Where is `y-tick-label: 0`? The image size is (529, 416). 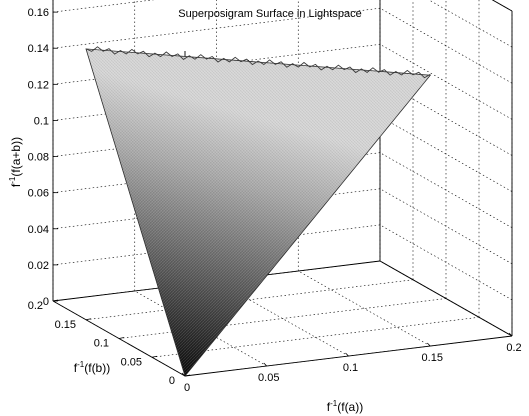 y-tick-label: 0 is located at coordinates (172, 381).